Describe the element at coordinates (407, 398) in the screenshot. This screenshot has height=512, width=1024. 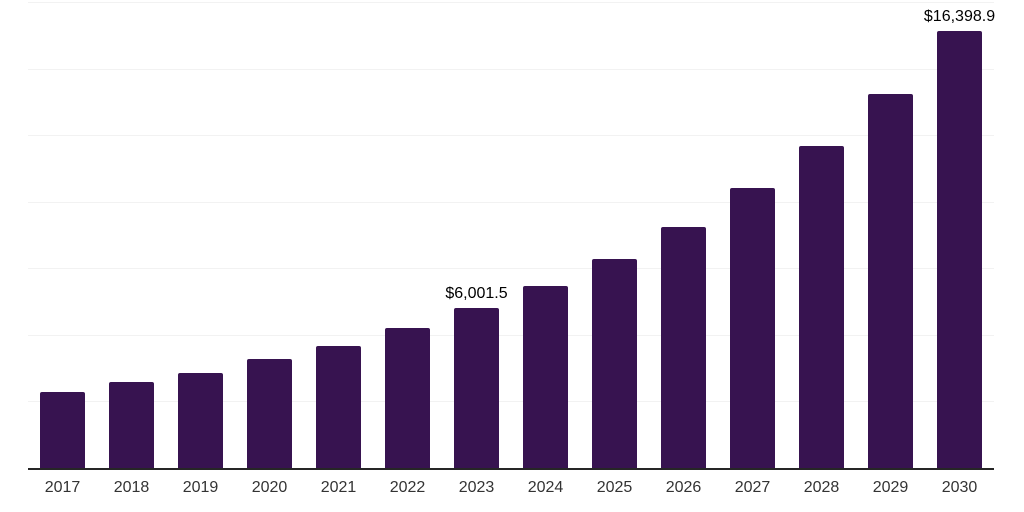
I see `bar-2022` at that location.